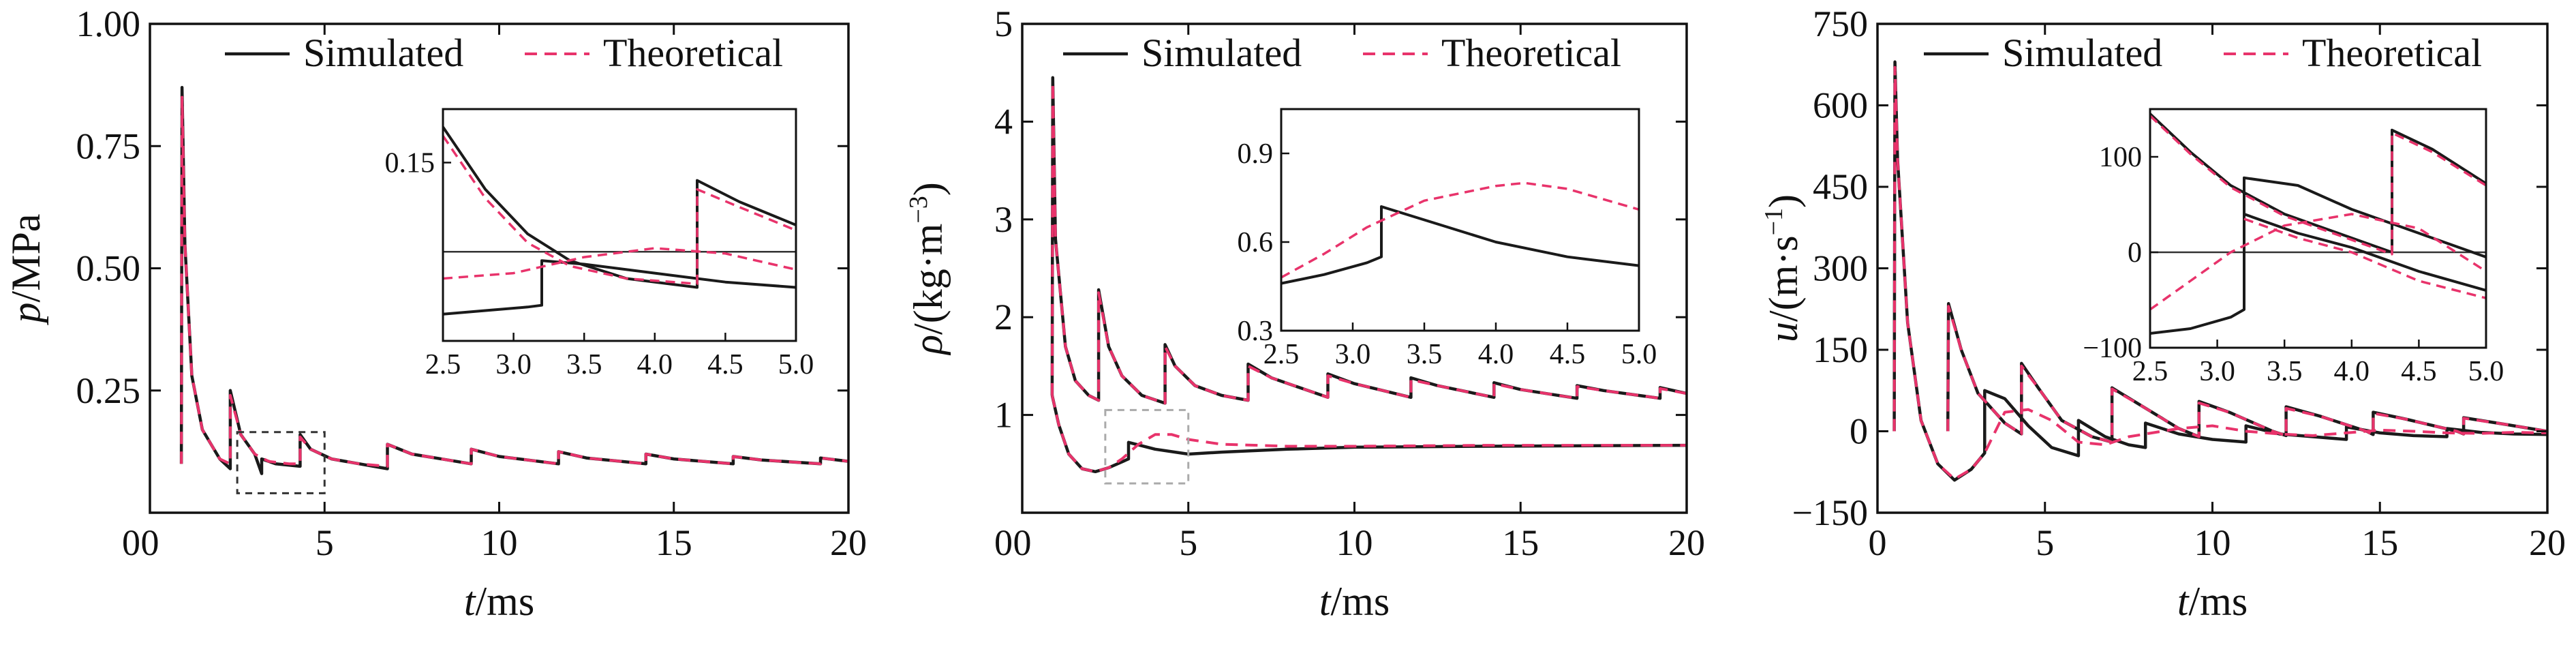 This screenshot has width=2576, height=645. Describe the element at coordinates (918, 209) in the screenshot. I see `y-axis-label-sup: −3` at that location.